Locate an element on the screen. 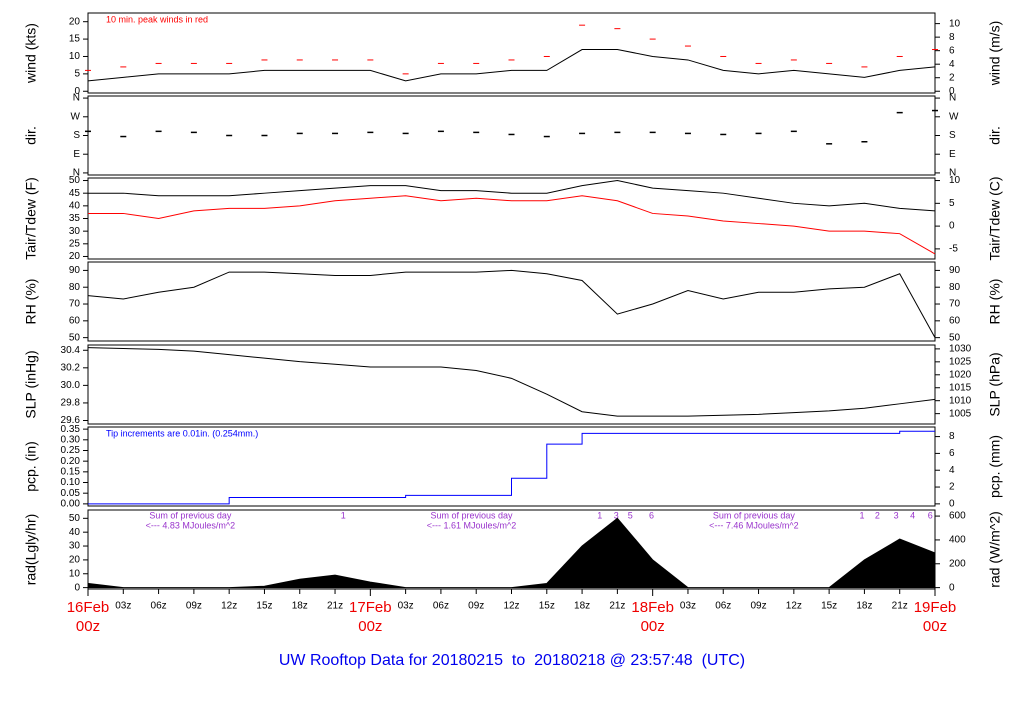  marker-label: 4 is located at coordinates (912, 515).